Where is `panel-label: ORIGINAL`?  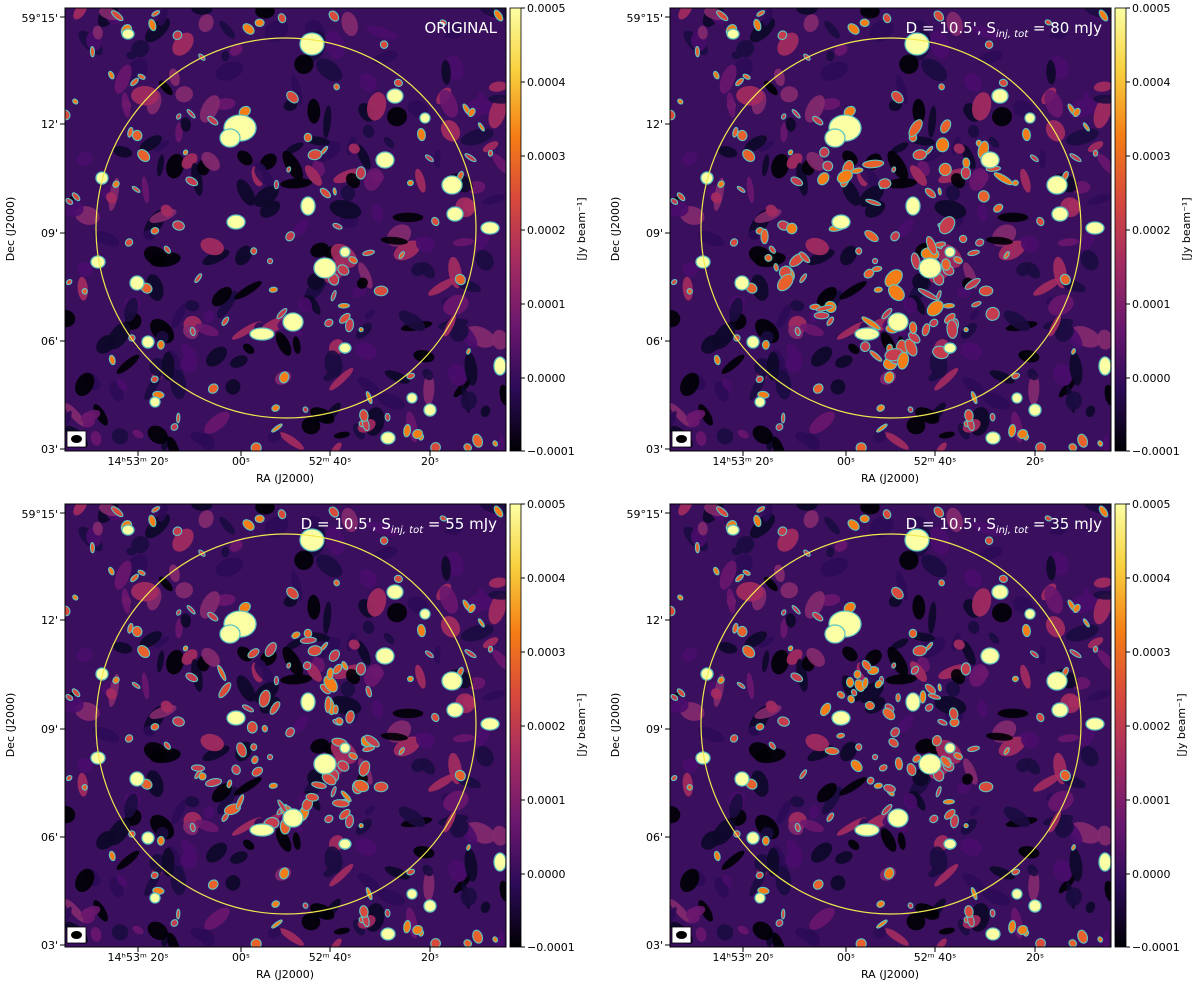
panel-label: ORIGINAL is located at coordinates (460, 28).